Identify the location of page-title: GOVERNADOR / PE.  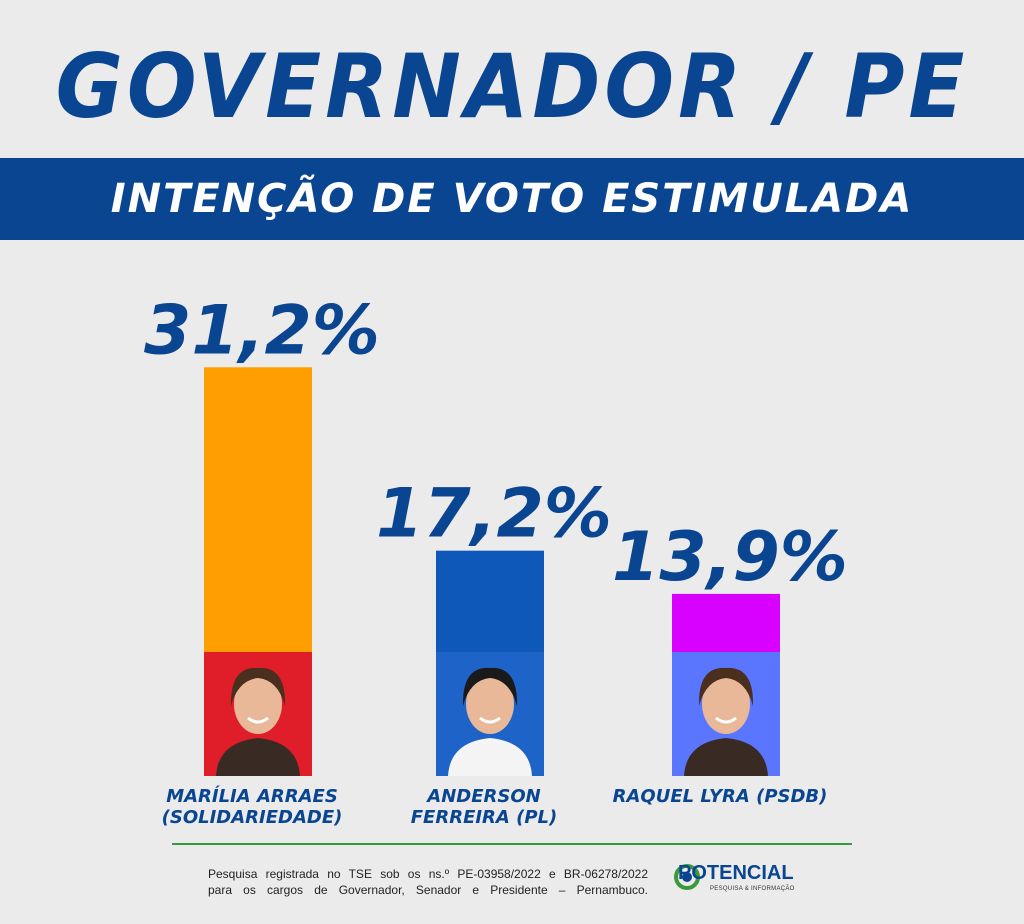
(512, 87).